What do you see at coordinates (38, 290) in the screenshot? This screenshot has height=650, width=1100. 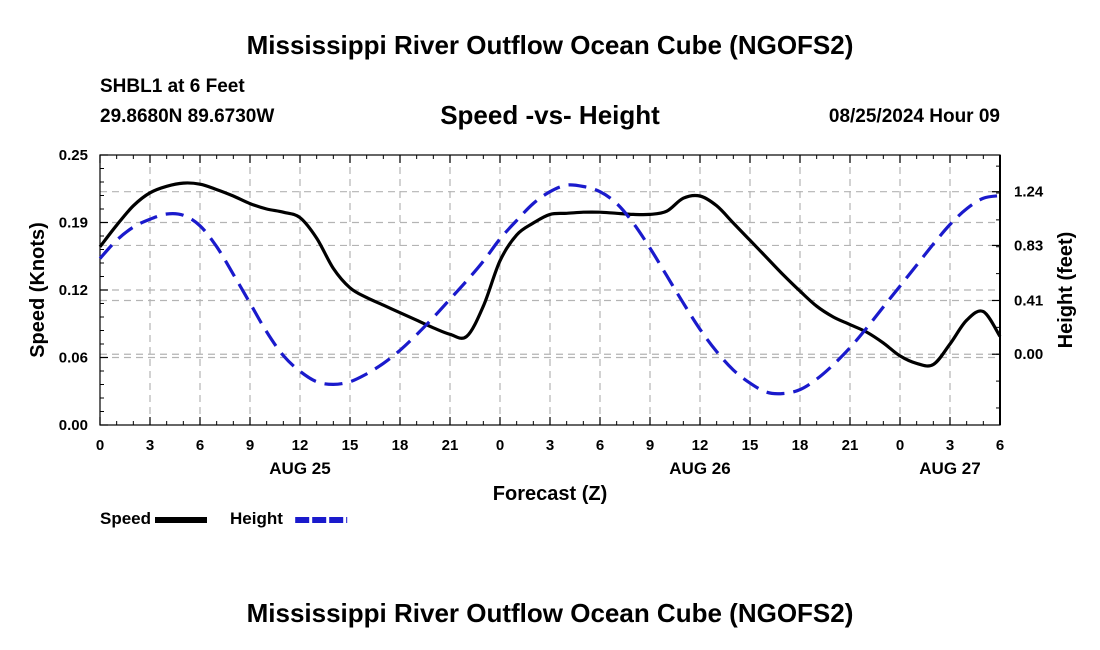 I see `y-axis-label: Speed (Knots)` at bounding box center [38, 290].